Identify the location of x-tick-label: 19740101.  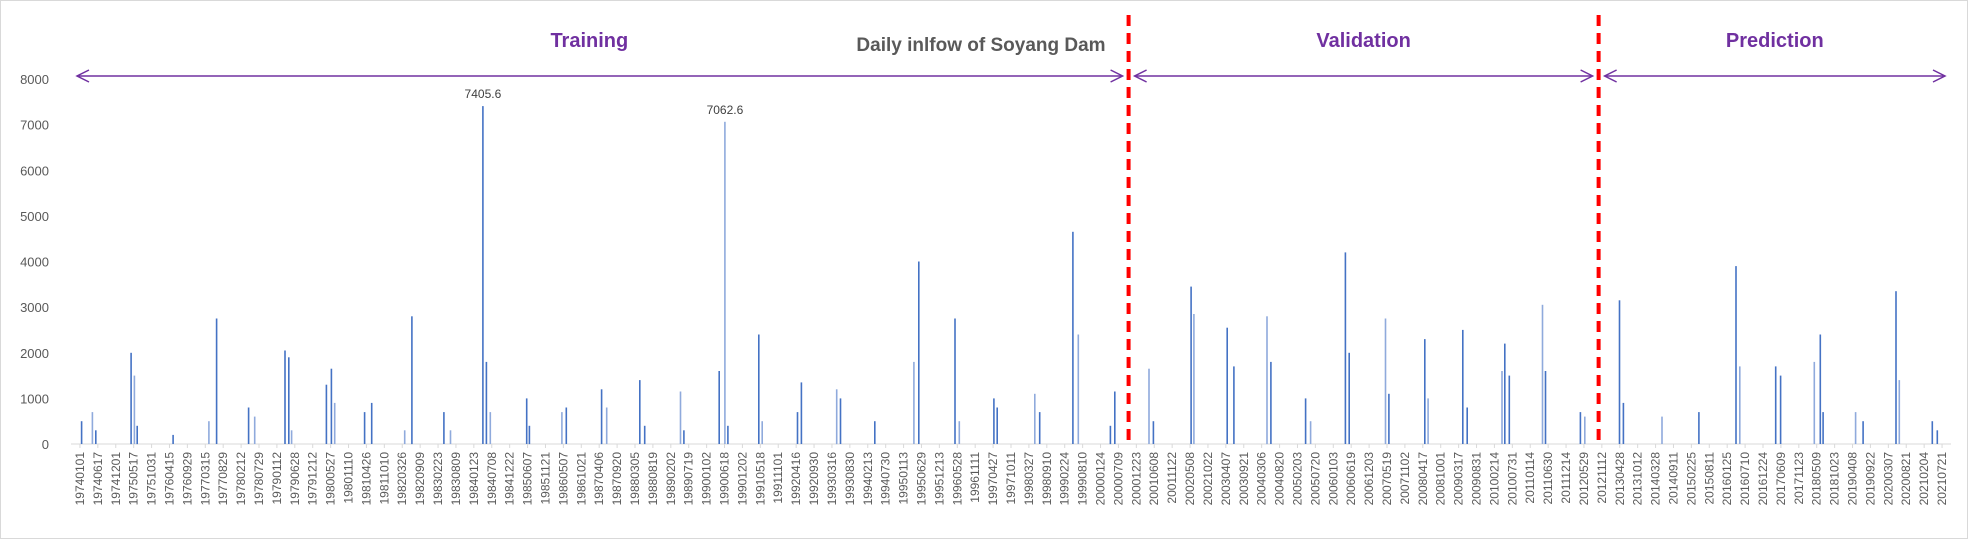
(80, 479).